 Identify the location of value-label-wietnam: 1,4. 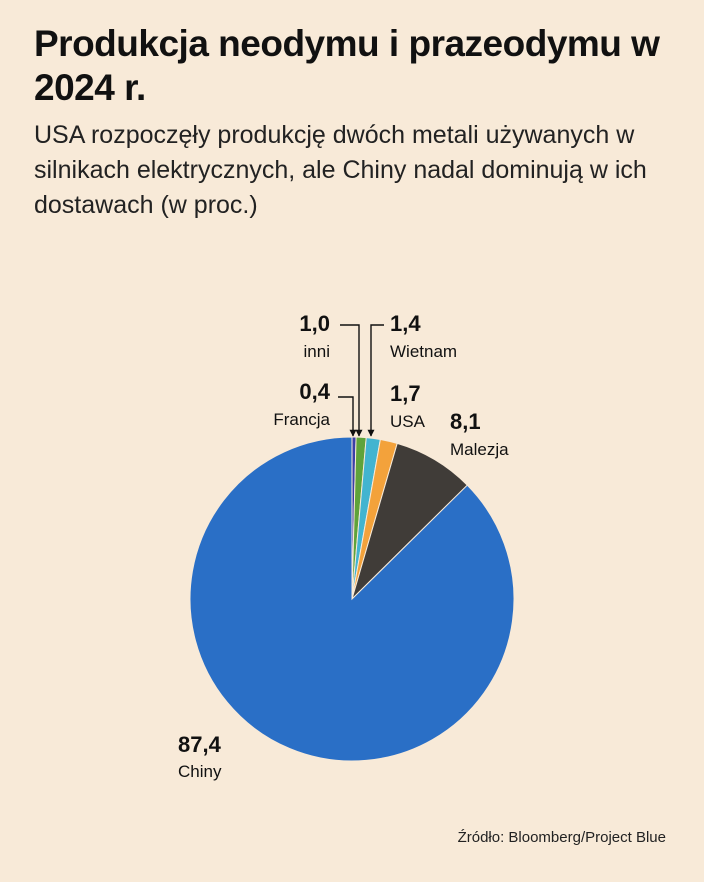
(405, 323).